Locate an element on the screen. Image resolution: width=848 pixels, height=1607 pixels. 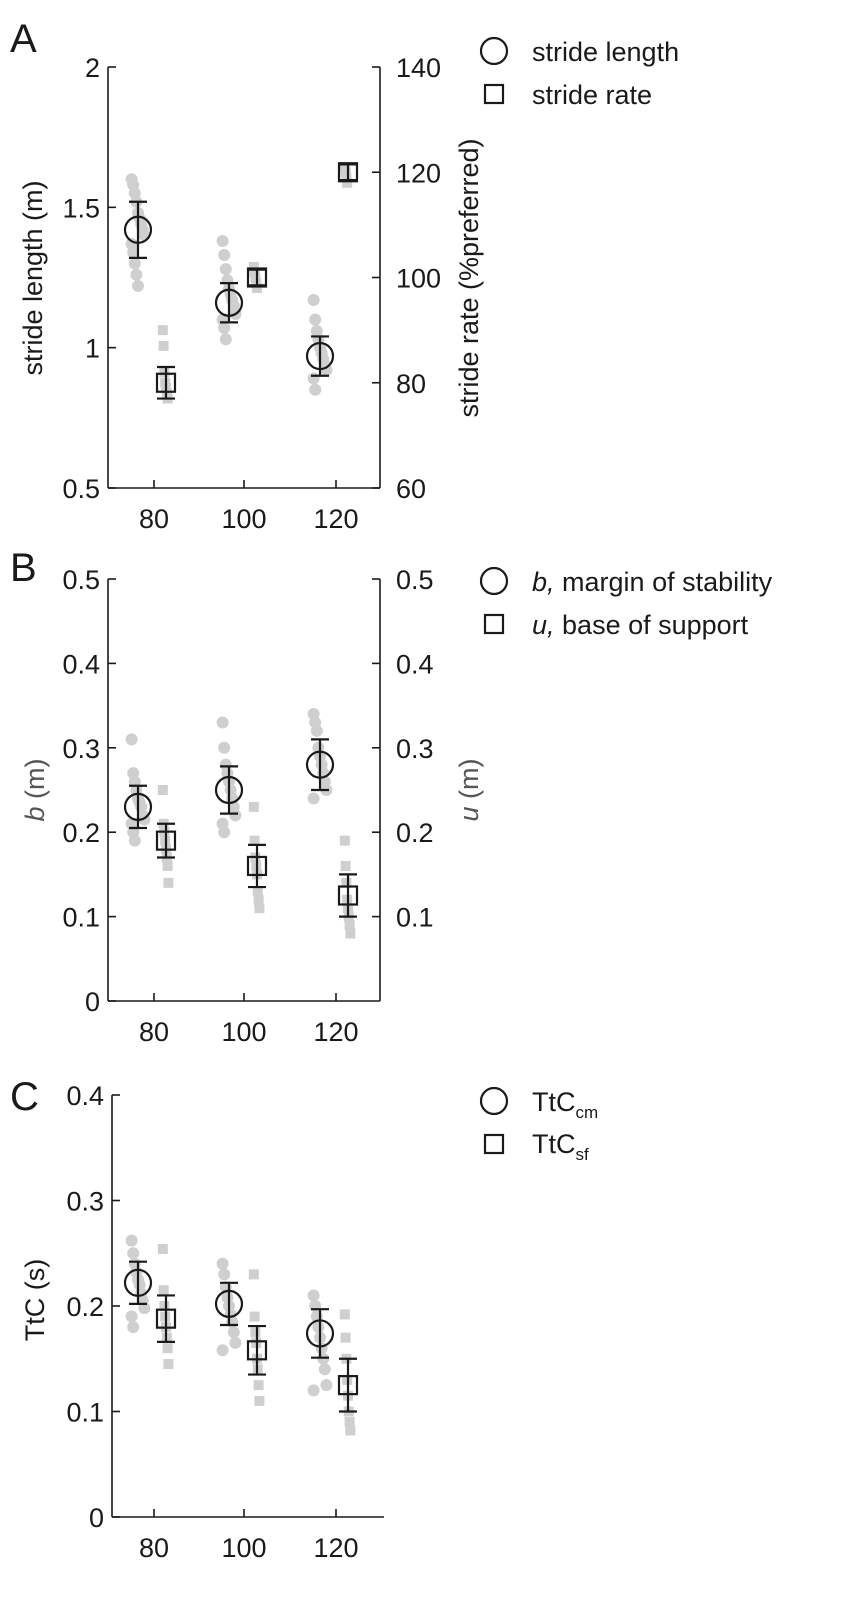
panel-b-x-tick-label: 120 is located at coordinates (335, 1032).